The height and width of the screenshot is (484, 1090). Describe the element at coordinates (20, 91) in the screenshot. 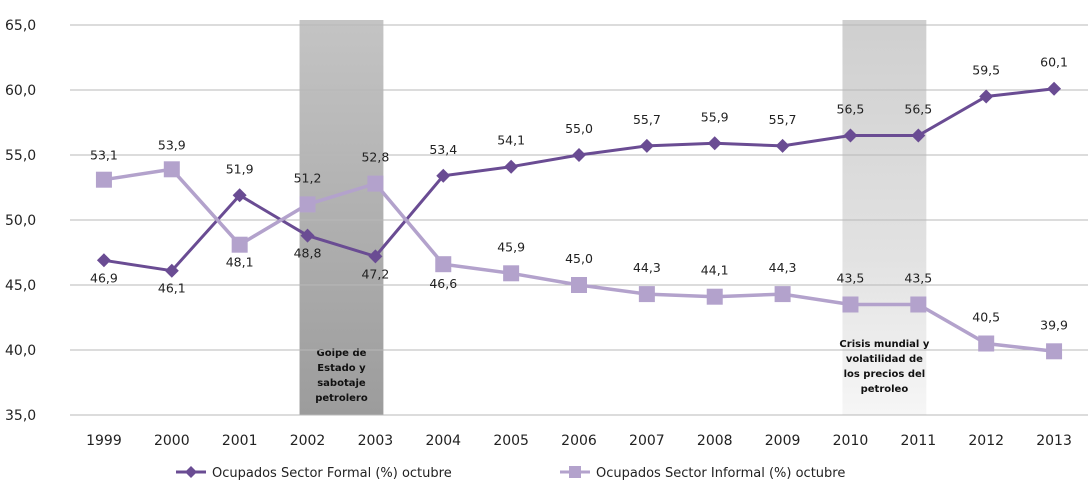

I see `y-tick-label: 60,0` at that location.